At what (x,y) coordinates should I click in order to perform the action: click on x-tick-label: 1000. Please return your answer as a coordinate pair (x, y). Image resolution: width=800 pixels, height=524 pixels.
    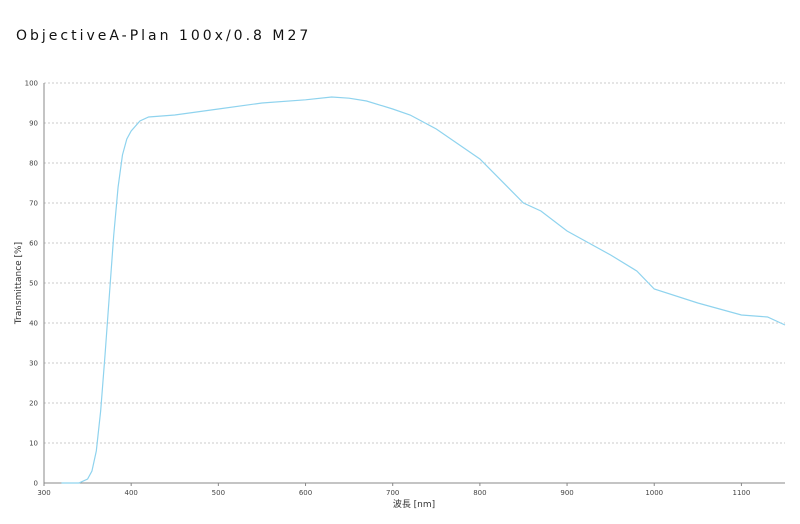
    Looking at the image, I should click on (654, 493).